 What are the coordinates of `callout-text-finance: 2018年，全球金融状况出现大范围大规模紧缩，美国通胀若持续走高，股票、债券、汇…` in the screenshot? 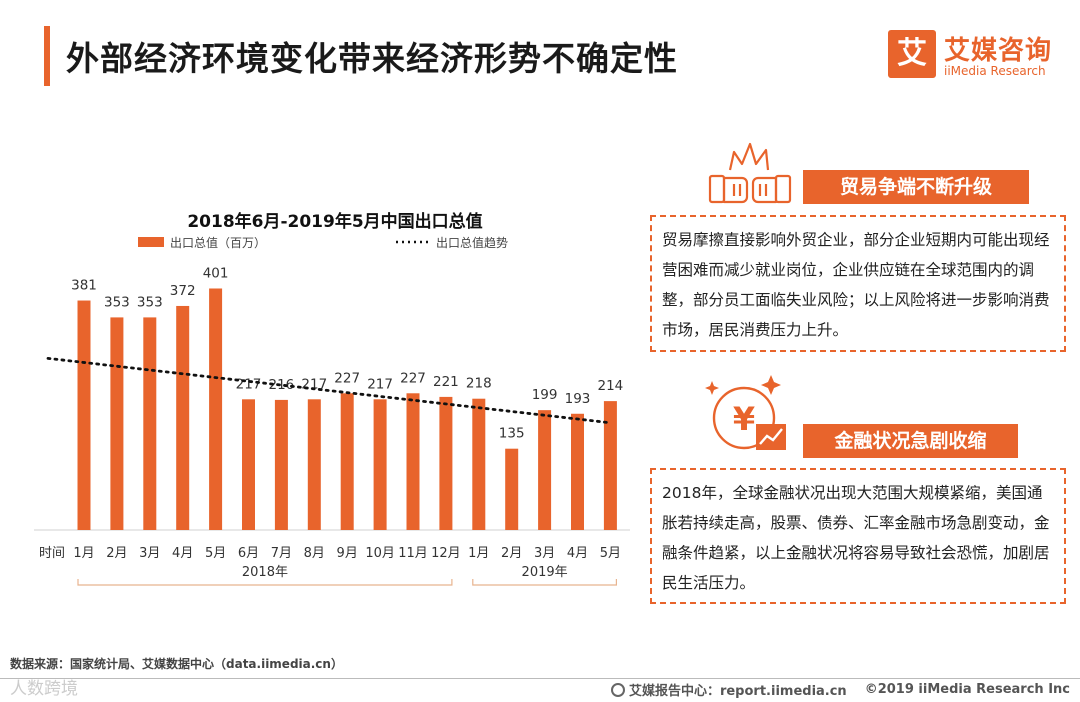 It's located at (858, 536).